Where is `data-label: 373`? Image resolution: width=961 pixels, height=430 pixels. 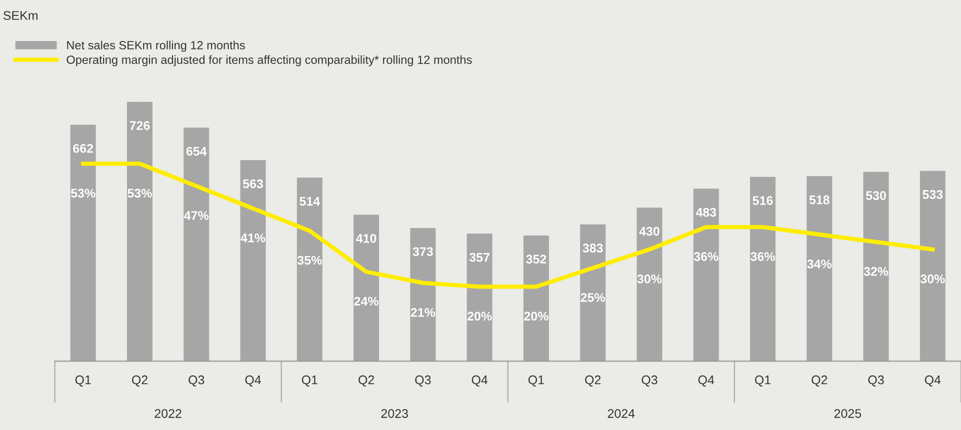
data-label: 373 is located at coordinates (422, 251).